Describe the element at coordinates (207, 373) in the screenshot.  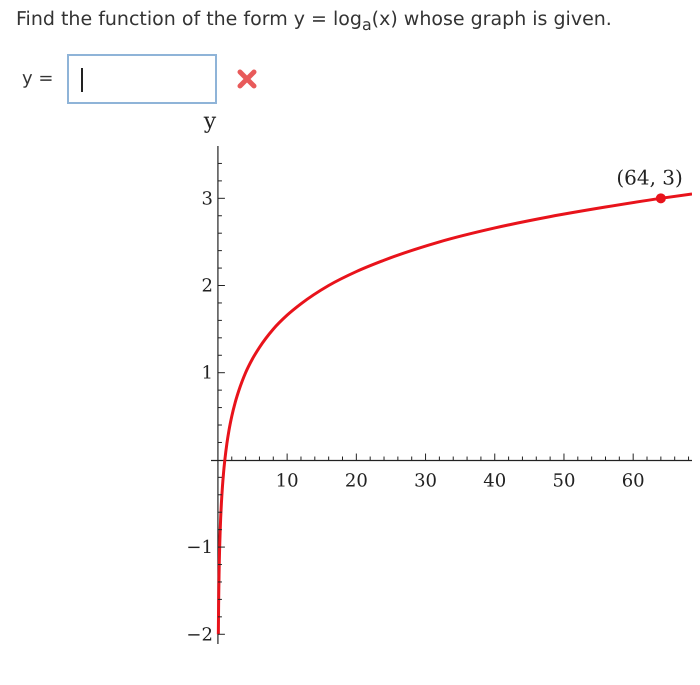
I see `y-tick-label: 1` at that location.